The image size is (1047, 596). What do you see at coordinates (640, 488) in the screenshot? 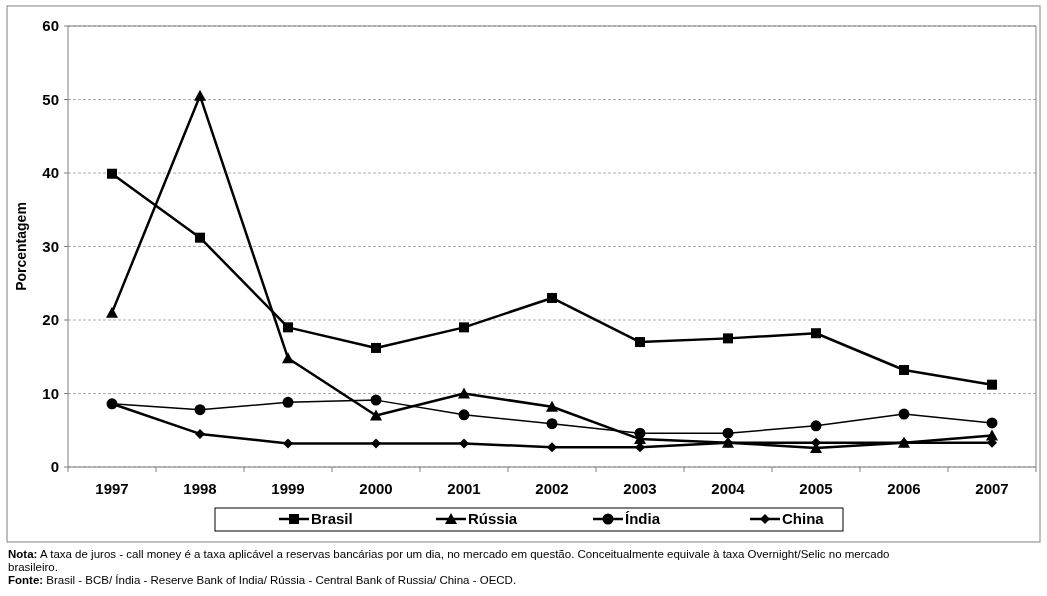
I see `x-tick-label: 2003` at bounding box center [640, 488].